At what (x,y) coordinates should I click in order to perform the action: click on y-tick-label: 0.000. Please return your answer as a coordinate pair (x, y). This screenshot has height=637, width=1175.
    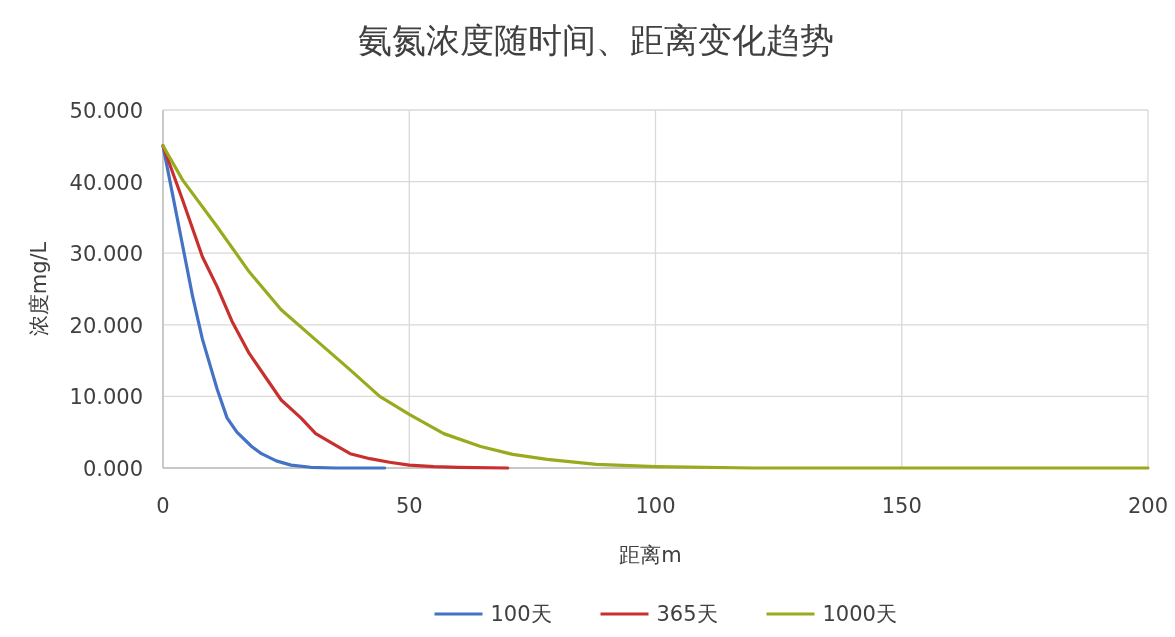
    Looking at the image, I should click on (112, 469).